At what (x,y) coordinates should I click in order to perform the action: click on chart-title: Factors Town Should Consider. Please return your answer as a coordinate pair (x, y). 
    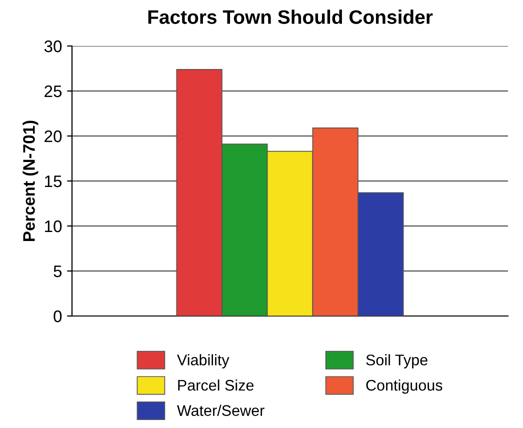
    Looking at the image, I should click on (290, 17).